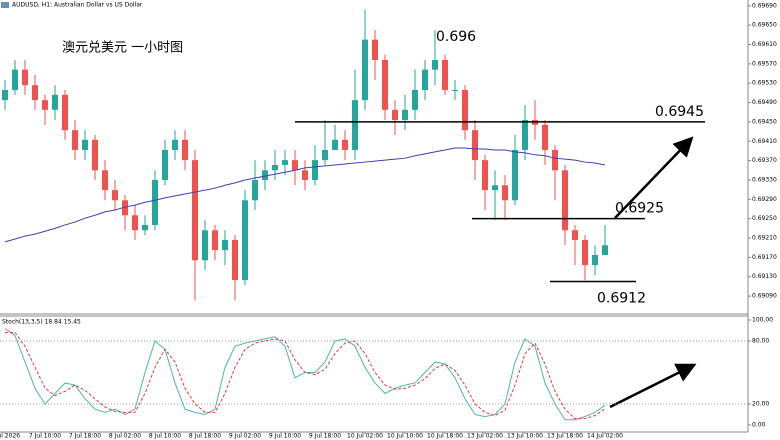 The height and width of the screenshot is (440, 780). I want to click on y-tick-label: 20.00, so click(760, 403).